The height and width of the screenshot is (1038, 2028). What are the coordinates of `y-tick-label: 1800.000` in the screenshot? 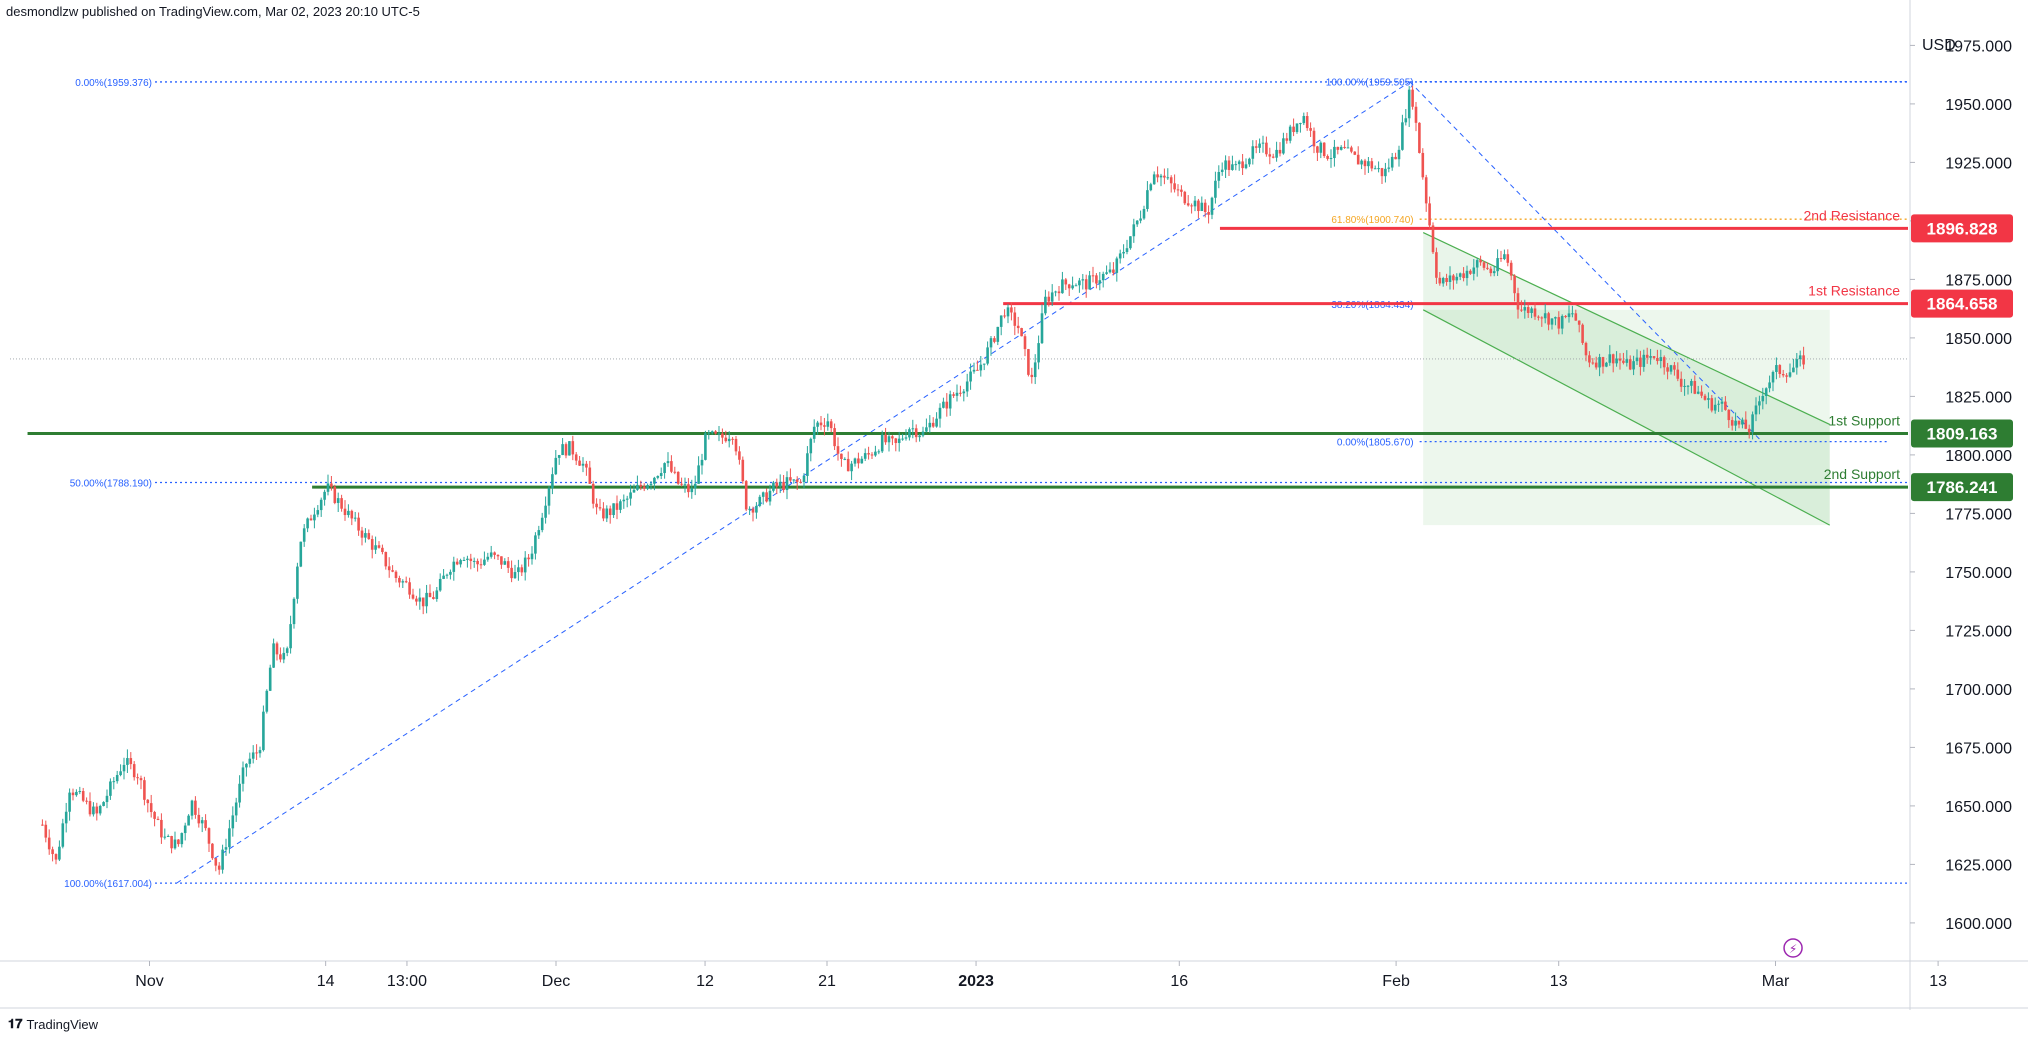 It's located at (1978, 456).